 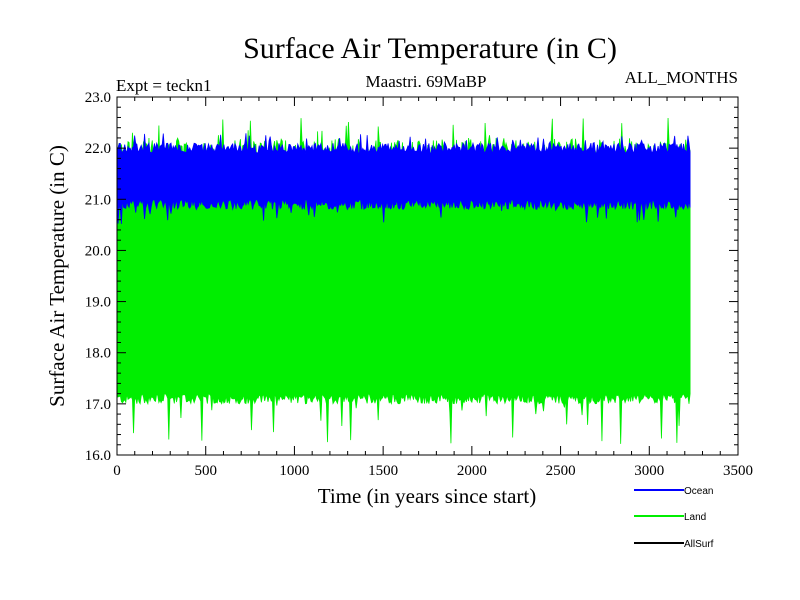 What do you see at coordinates (698, 491) in the screenshot?
I see `legend-label-ocean: Ocean` at bounding box center [698, 491].